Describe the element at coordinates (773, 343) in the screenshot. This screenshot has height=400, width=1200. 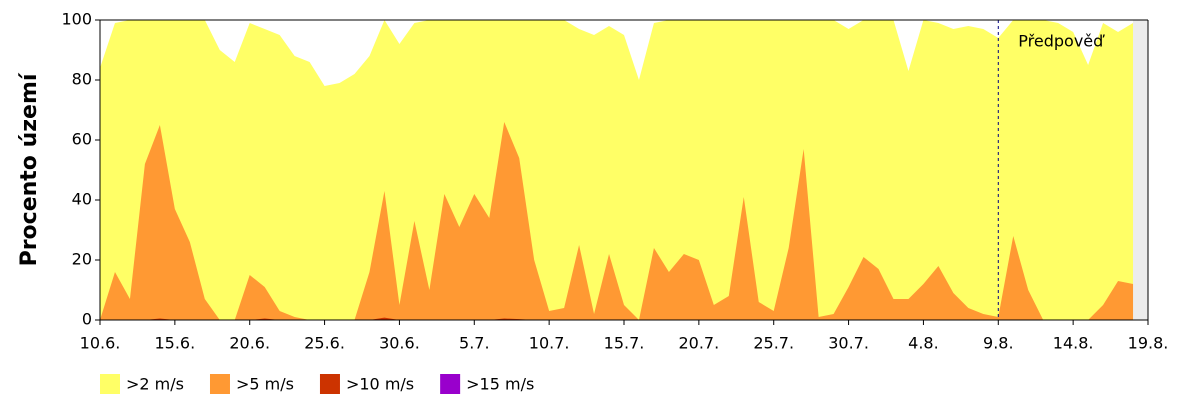
I see `x-tick-label: 25.7.` at that location.